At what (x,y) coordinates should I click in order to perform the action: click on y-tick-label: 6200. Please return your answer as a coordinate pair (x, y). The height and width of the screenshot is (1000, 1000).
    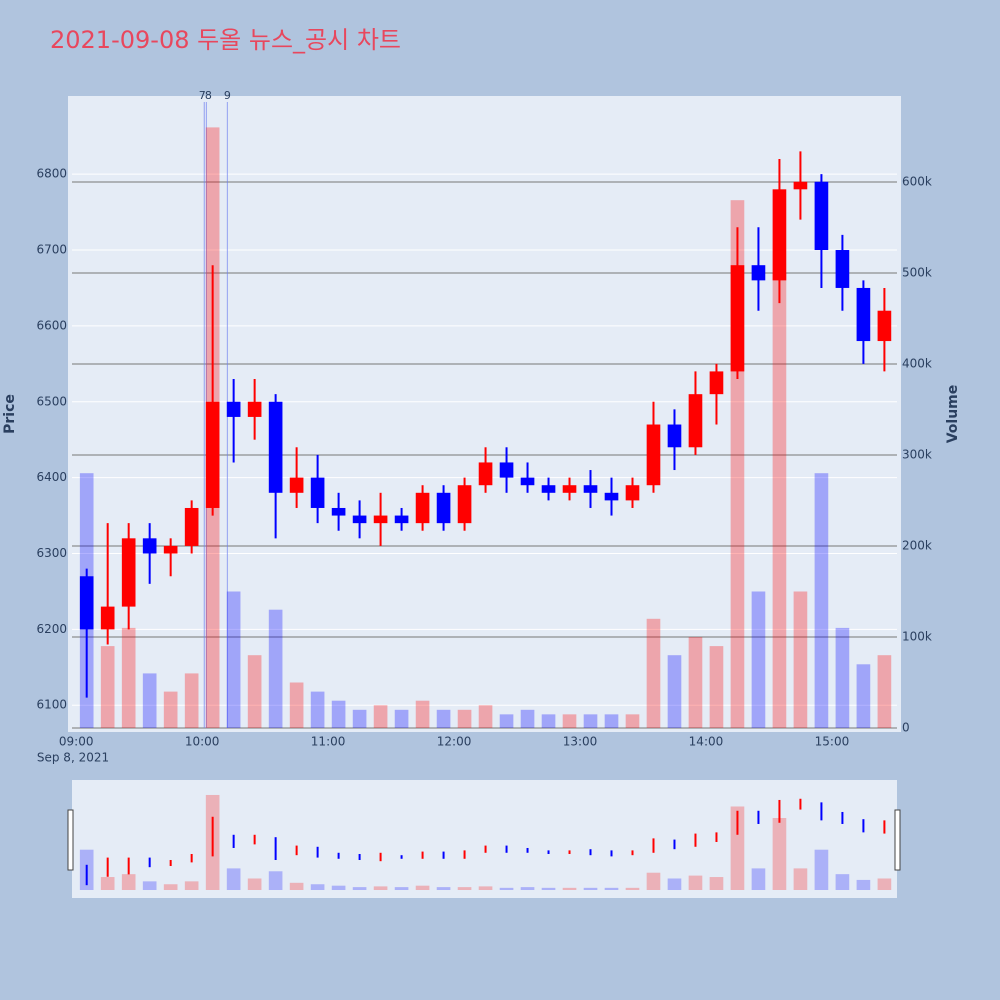
    Looking at the image, I should click on (51, 629).